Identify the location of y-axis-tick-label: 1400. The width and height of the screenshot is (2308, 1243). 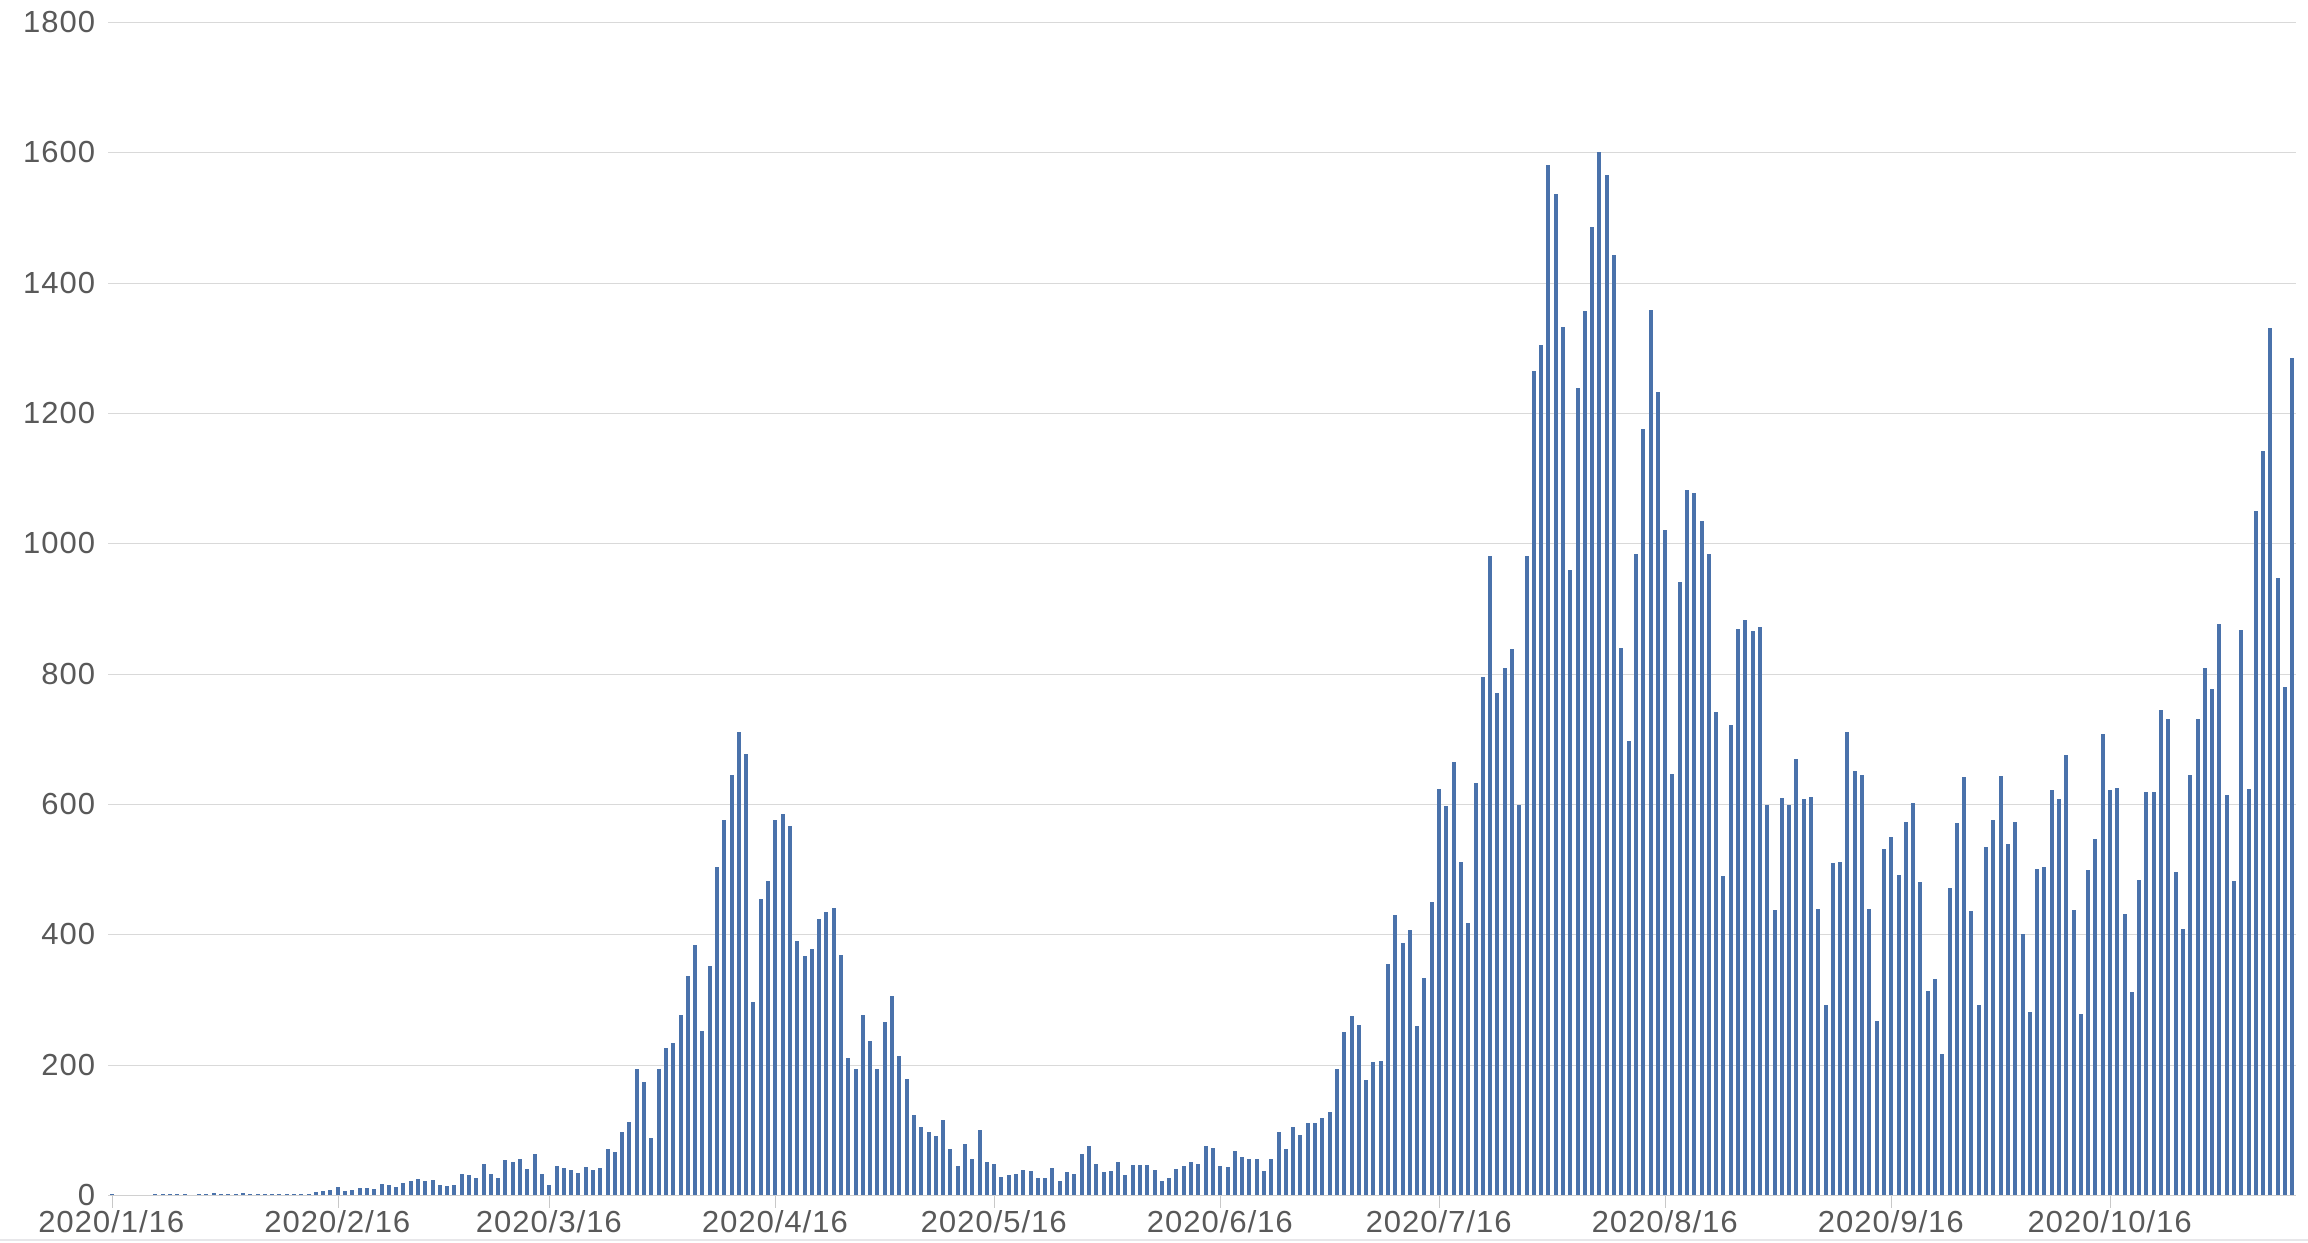
(59, 282).